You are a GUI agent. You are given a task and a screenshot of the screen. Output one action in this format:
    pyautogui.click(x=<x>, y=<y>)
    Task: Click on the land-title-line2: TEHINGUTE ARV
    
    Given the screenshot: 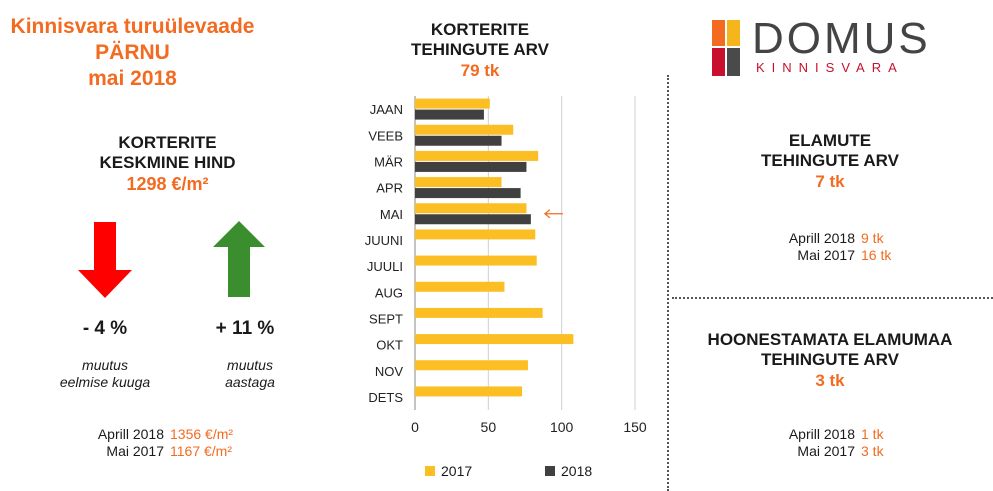 What is the action you would take?
    pyautogui.click(x=830, y=359)
    